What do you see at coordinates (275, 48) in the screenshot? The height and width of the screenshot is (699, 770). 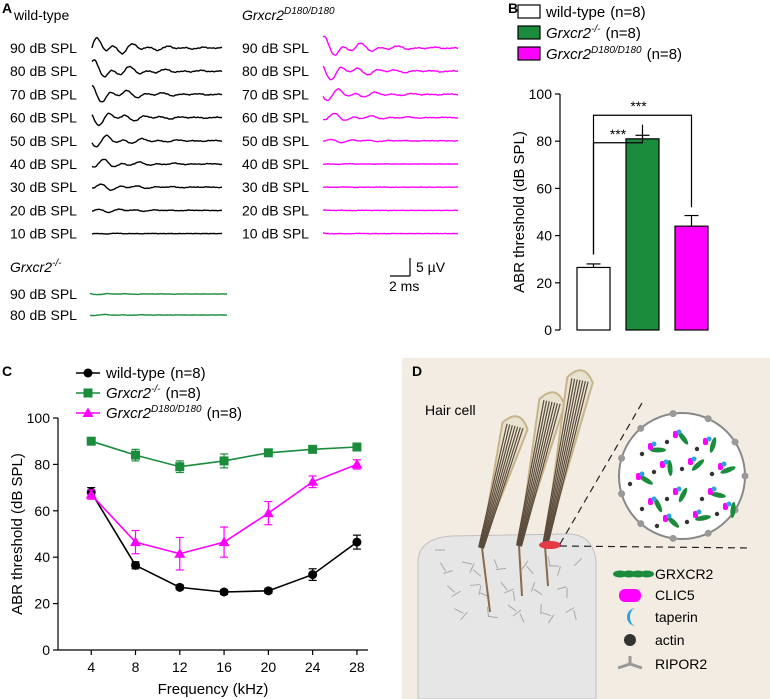 I see `mut-level-label: 90 dB SPL` at bounding box center [275, 48].